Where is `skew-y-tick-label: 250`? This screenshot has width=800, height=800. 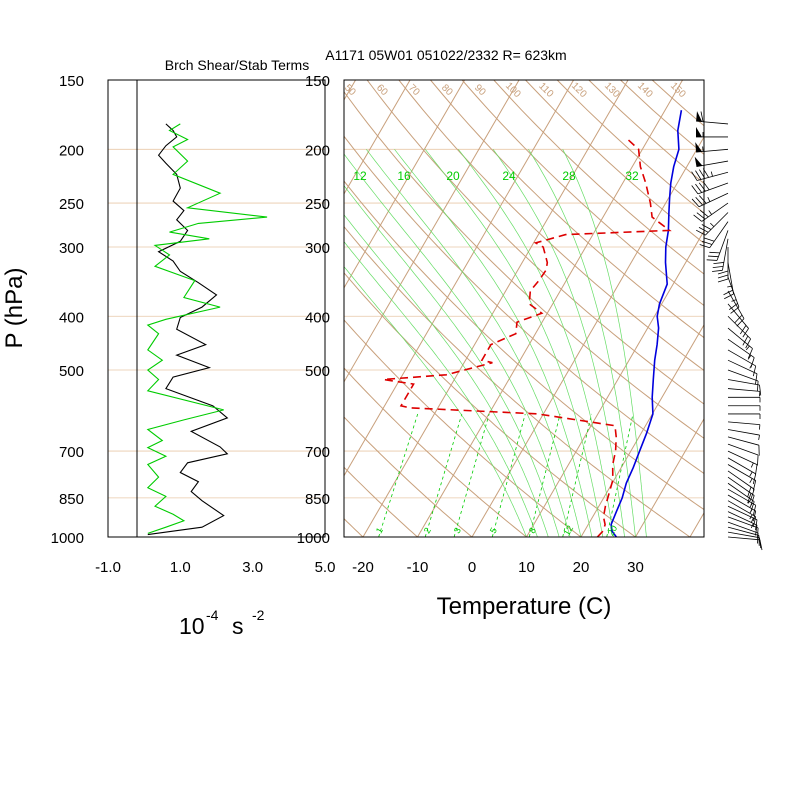 skew-y-tick-label: 250 is located at coordinates (317, 204).